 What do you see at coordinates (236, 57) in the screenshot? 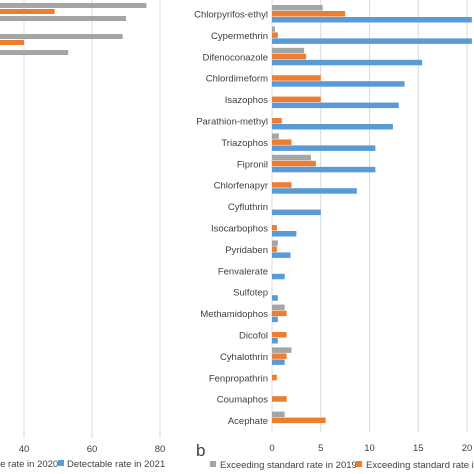
I see `category-label: Difenoconazole` at bounding box center [236, 57].